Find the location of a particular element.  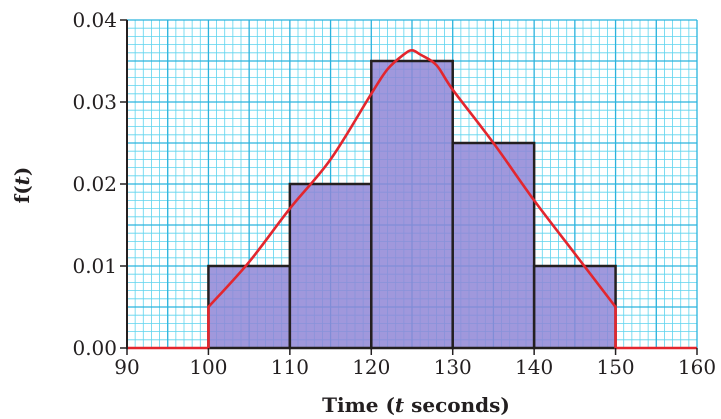

y-tick-label-4: 0.04 is located at coordinates (94, 20).